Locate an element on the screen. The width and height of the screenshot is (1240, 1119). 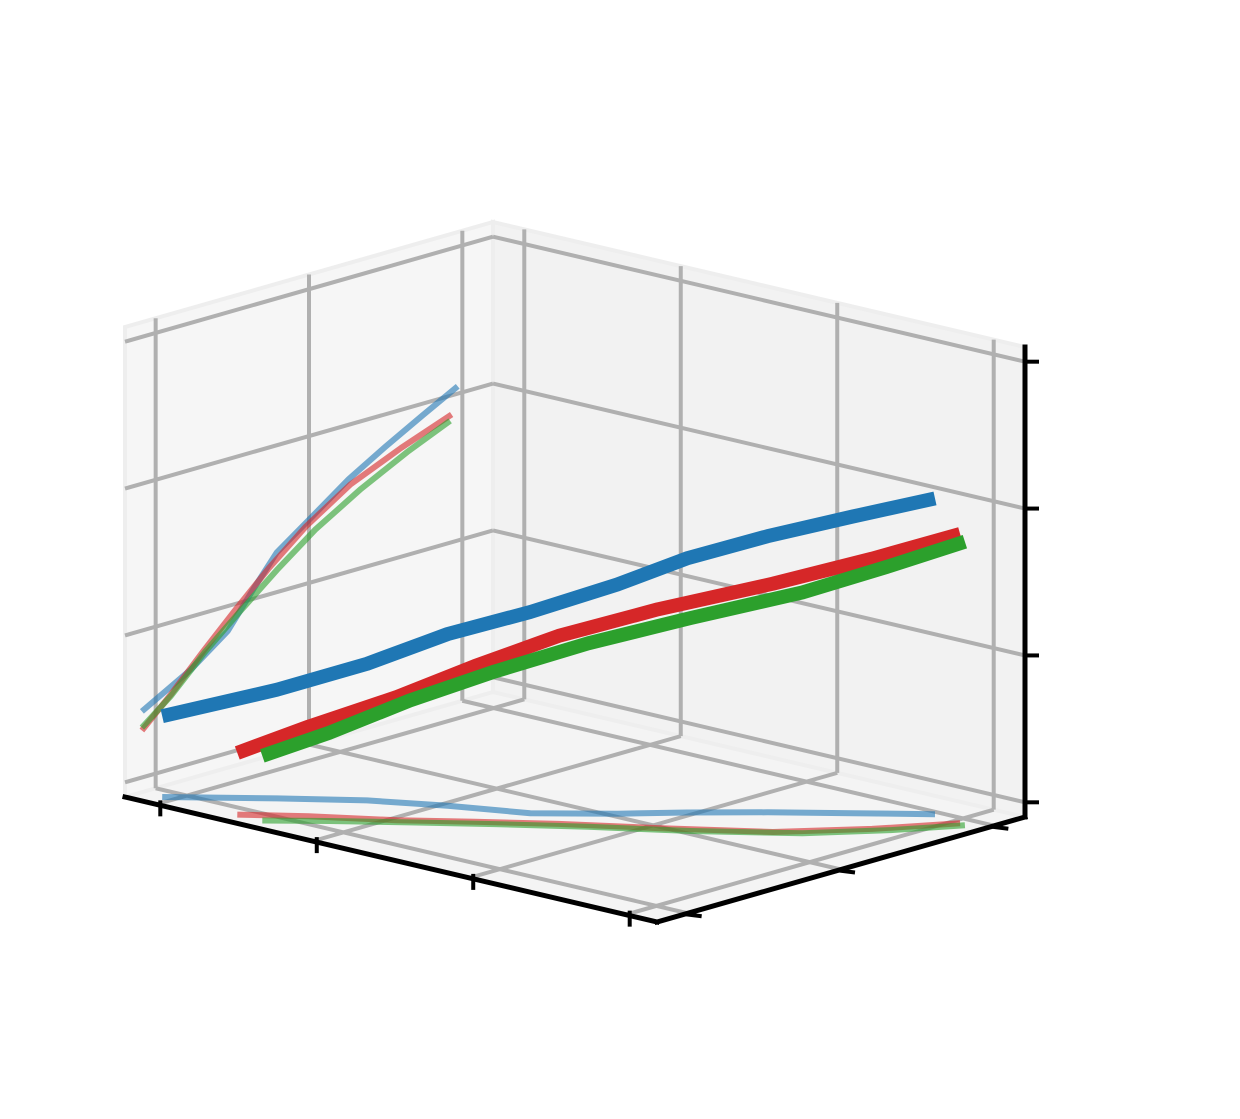
series-2-line is located at coordinates (614, 649).